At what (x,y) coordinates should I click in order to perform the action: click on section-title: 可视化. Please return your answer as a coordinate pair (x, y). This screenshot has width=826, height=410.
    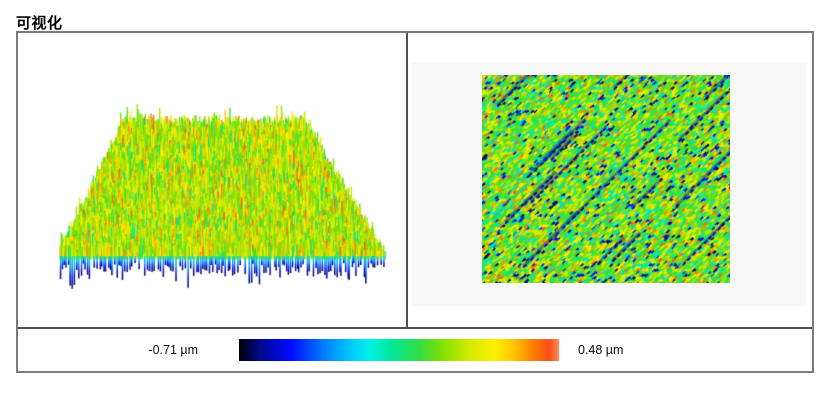
    Looking at the image, I should click on (39, 24).